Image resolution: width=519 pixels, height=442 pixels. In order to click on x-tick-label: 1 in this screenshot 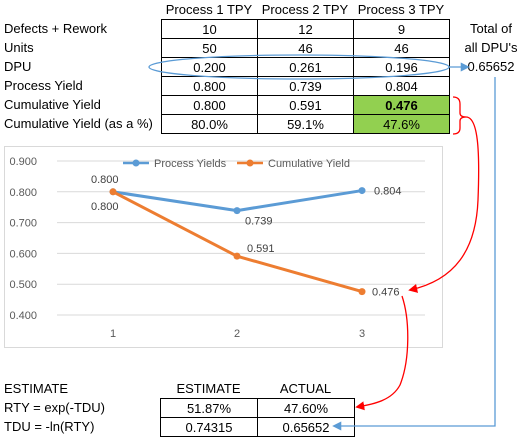, I will do `click(113, 334)`.